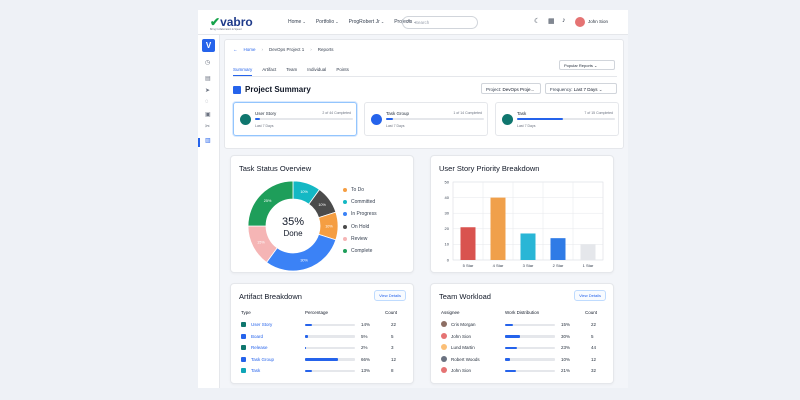  Describe the element at coordinates (321, 327) in the screenshot. I see `table-row: User Story 14% 22` at that location.